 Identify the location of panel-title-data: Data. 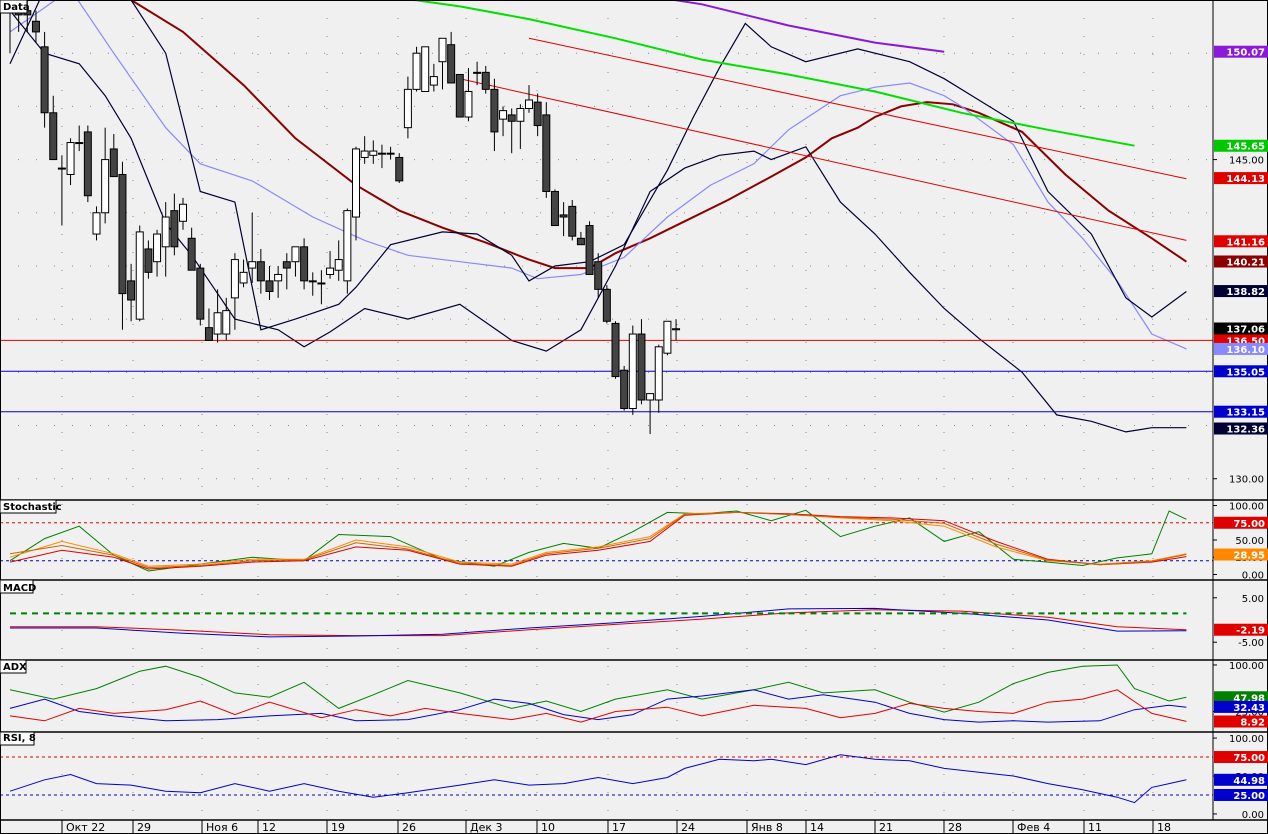
(16, 7).